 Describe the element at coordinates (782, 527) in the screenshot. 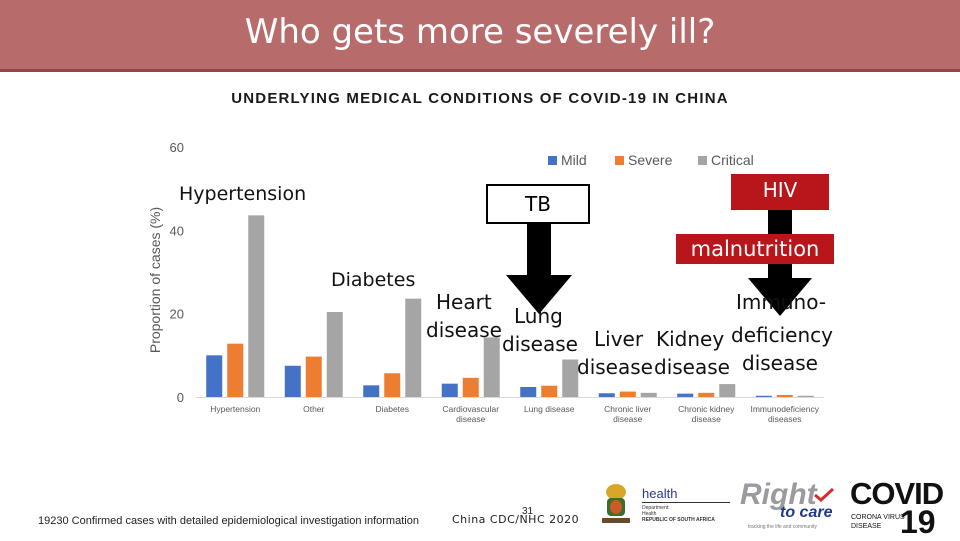

I see `rtc-tagline: tracking the life and community` at that location.